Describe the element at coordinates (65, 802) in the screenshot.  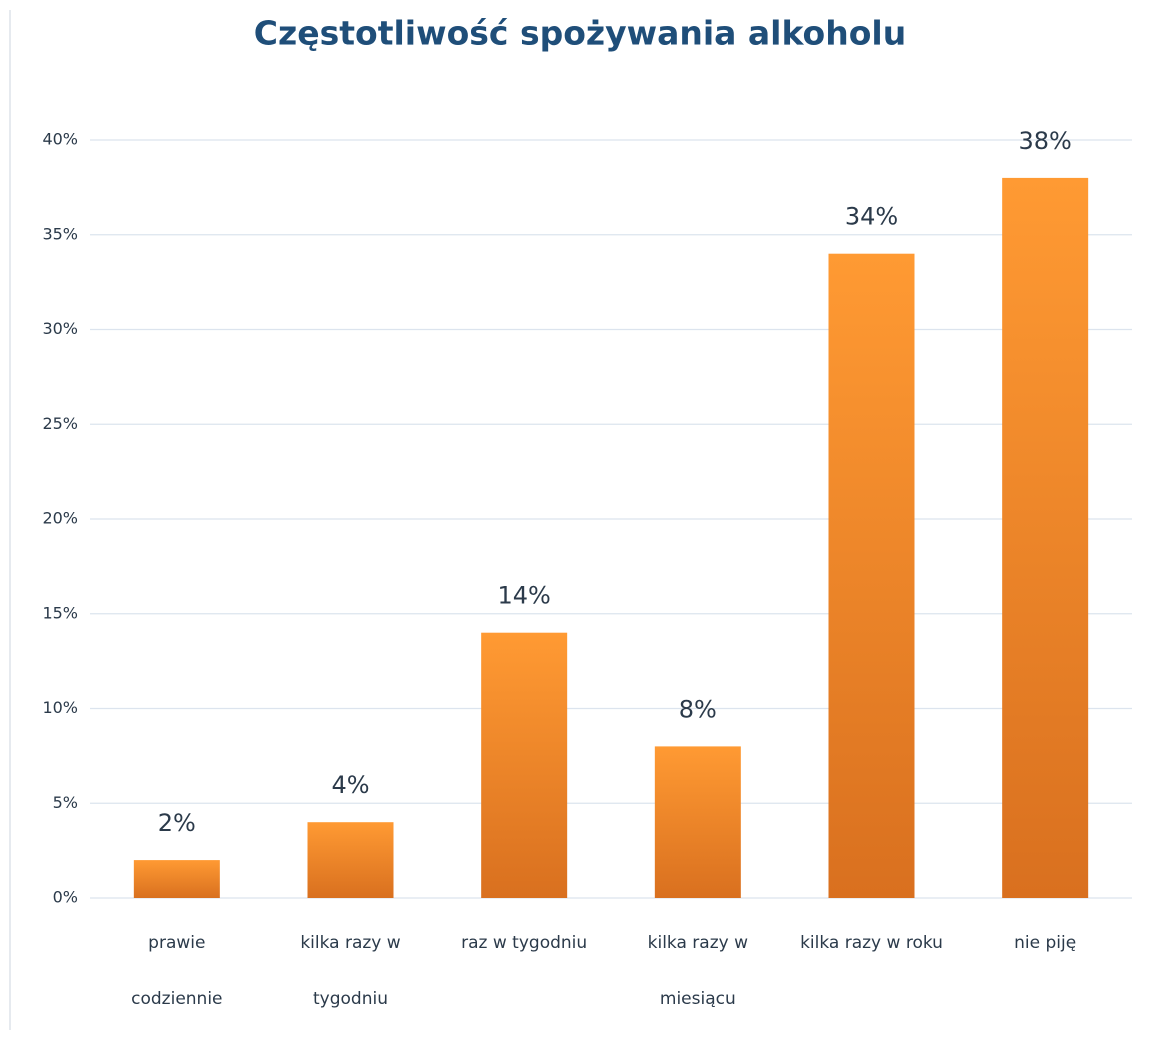
I see `y-tick-label: 5%` at that location.